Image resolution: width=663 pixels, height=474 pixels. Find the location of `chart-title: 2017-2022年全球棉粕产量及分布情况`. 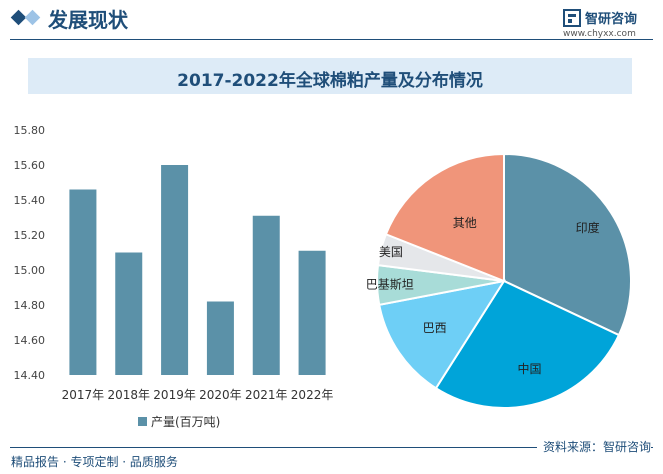

chart-title: 2017-2022年全球棉粕产量及分布情况 is located at coordinates (330, 81).